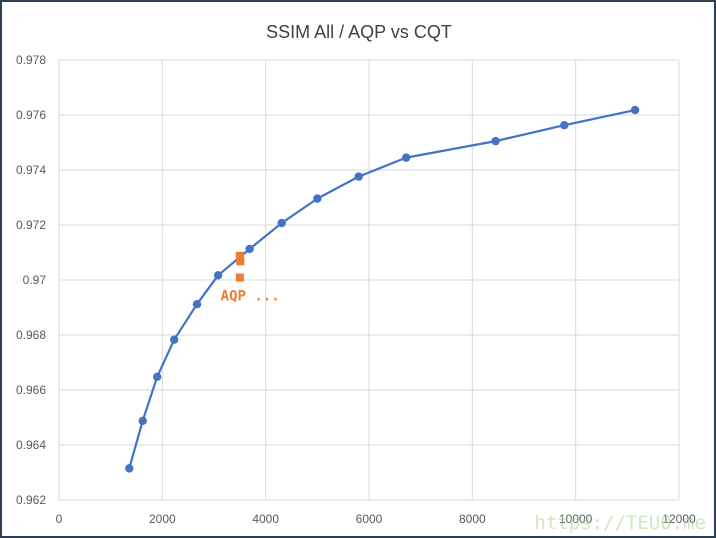 The width and height of the screenshot is (716, 538). Describe the element at coordinates (31, 500) in the screenshot. I see `y-tick-label: 0.962` at that location.